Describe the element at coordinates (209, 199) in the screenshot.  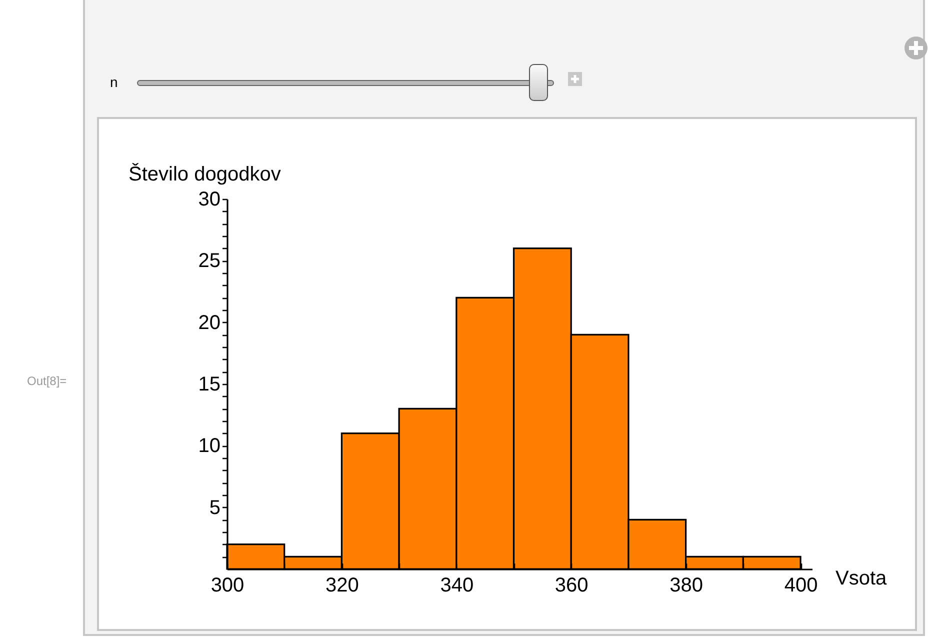
I see `y-tick-label: 30` at that location.